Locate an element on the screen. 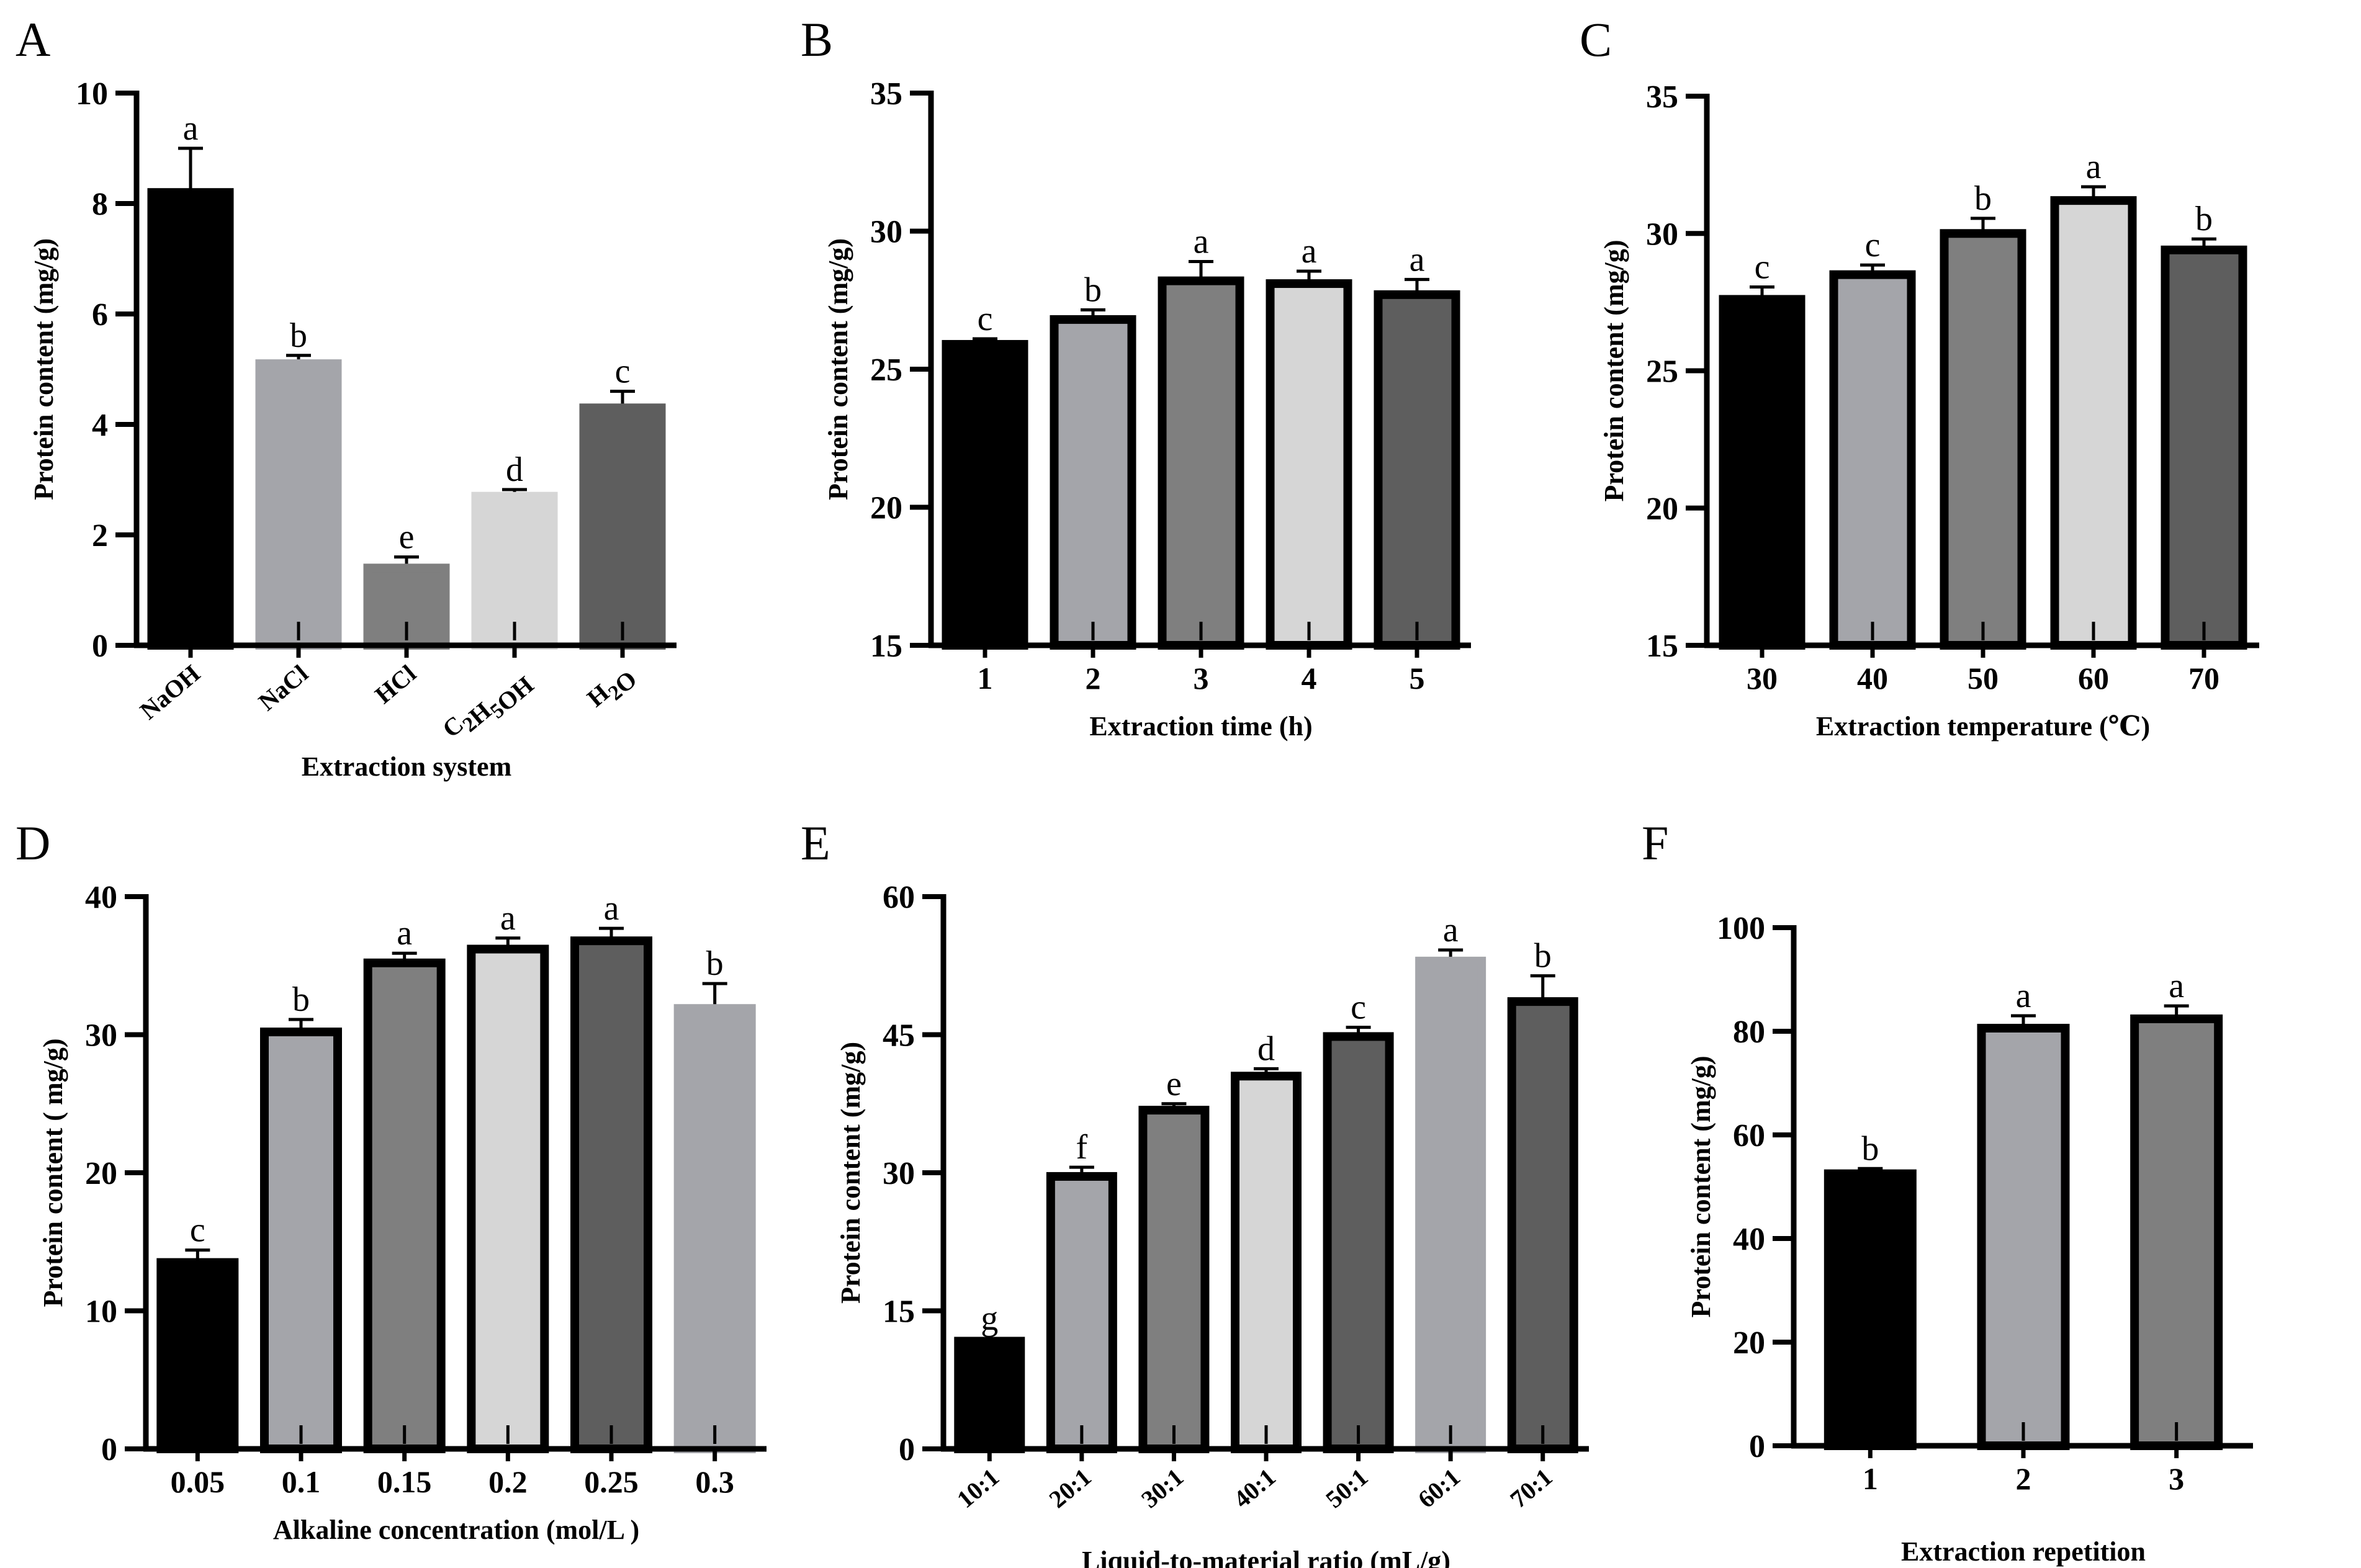 The width and height of the screenshot is (2361, 1568). x-tick-label: 60 is located at coordinates (2093, 678).